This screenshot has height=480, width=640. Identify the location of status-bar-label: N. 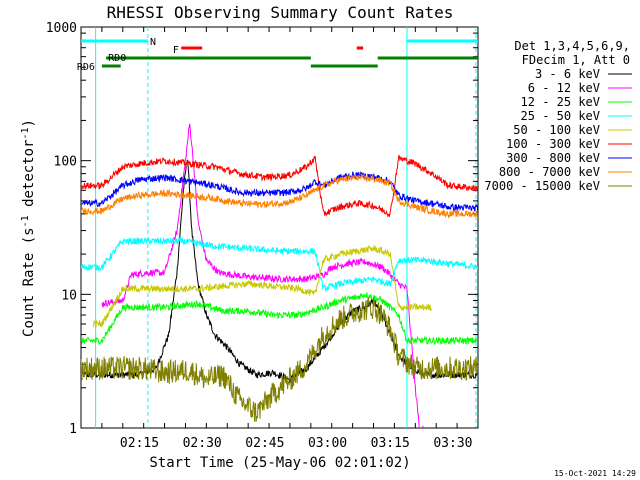
(153, 42).